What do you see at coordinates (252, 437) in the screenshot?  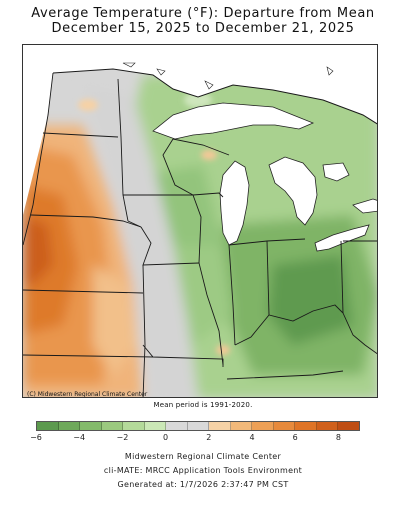 I see `legend-tick-label: 4` at bounding box center [252, 437].